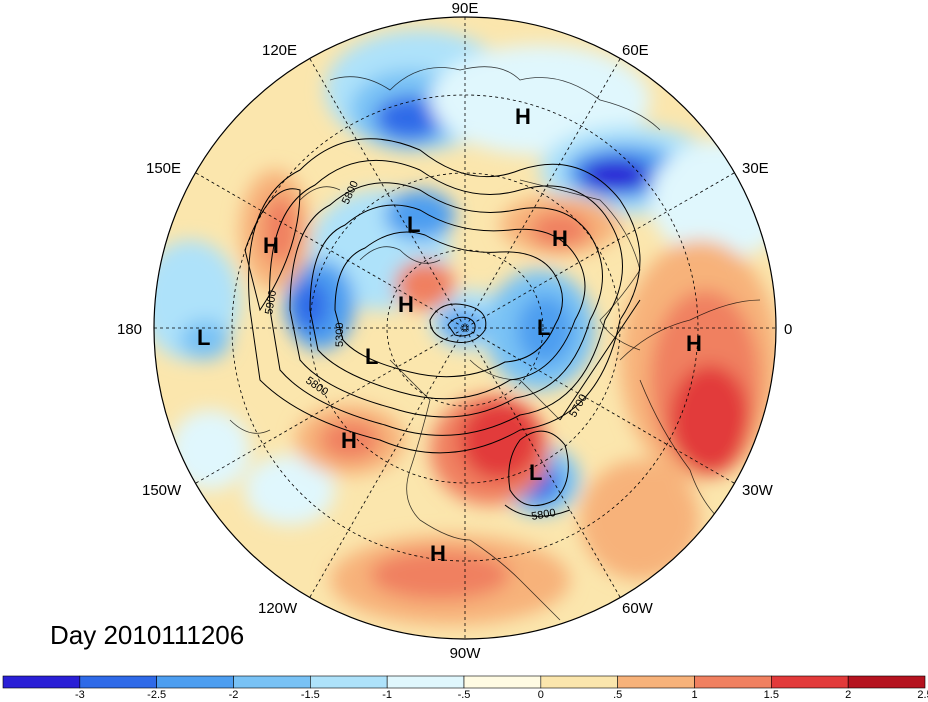 This screenshot has height=702, width=928. I want to click on lon-label-120W: 120W, so click(278, 608).